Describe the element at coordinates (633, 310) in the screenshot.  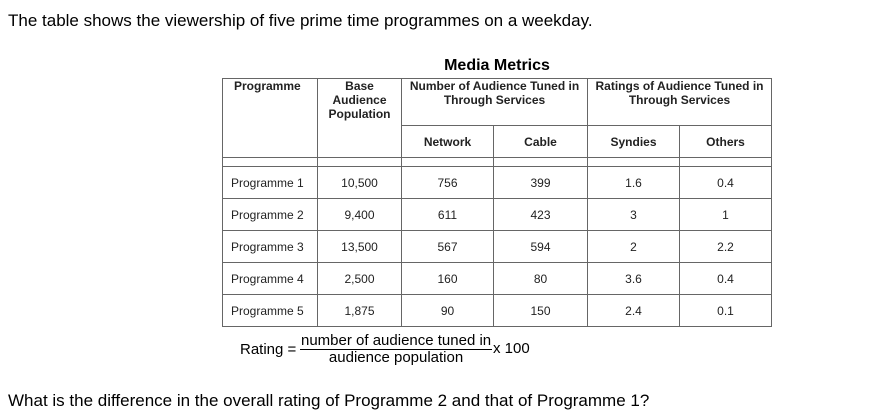
I see `cell-syndies: 2.4` at that location.